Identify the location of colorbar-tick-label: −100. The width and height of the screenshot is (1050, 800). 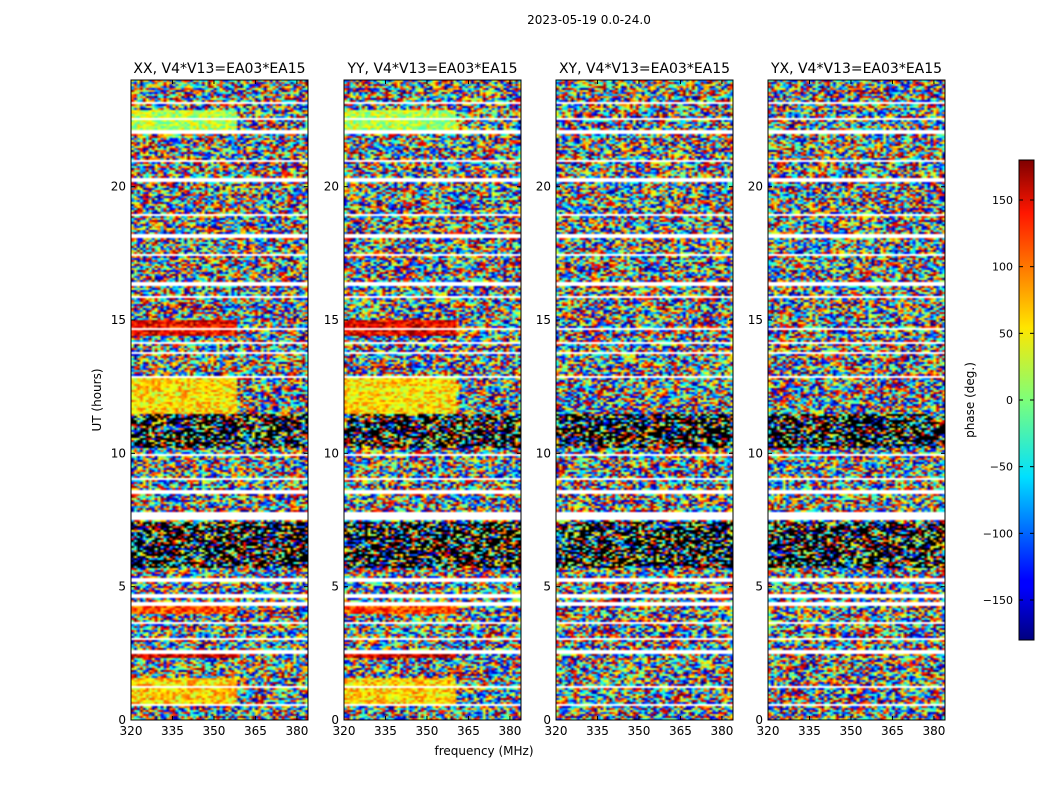
(998, 533).